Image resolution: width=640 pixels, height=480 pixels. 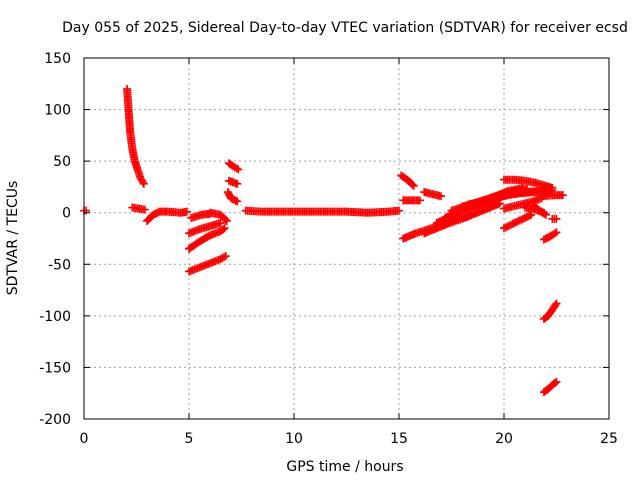 I want to click on y-tick-label: -150, so click(x=55, y=368).